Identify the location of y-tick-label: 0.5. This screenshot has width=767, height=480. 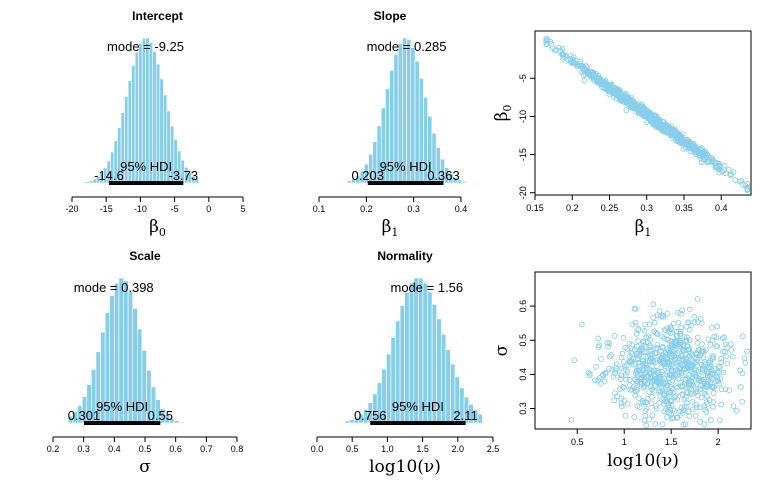
(523, 340).